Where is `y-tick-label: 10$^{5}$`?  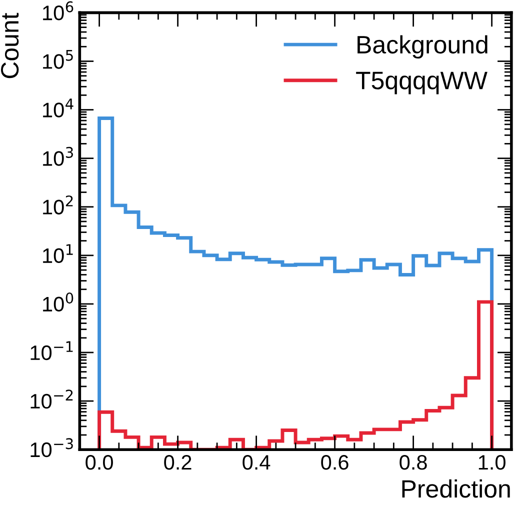 y-tick-label: 10$^{5}$ is located at coordinates (58, 59).